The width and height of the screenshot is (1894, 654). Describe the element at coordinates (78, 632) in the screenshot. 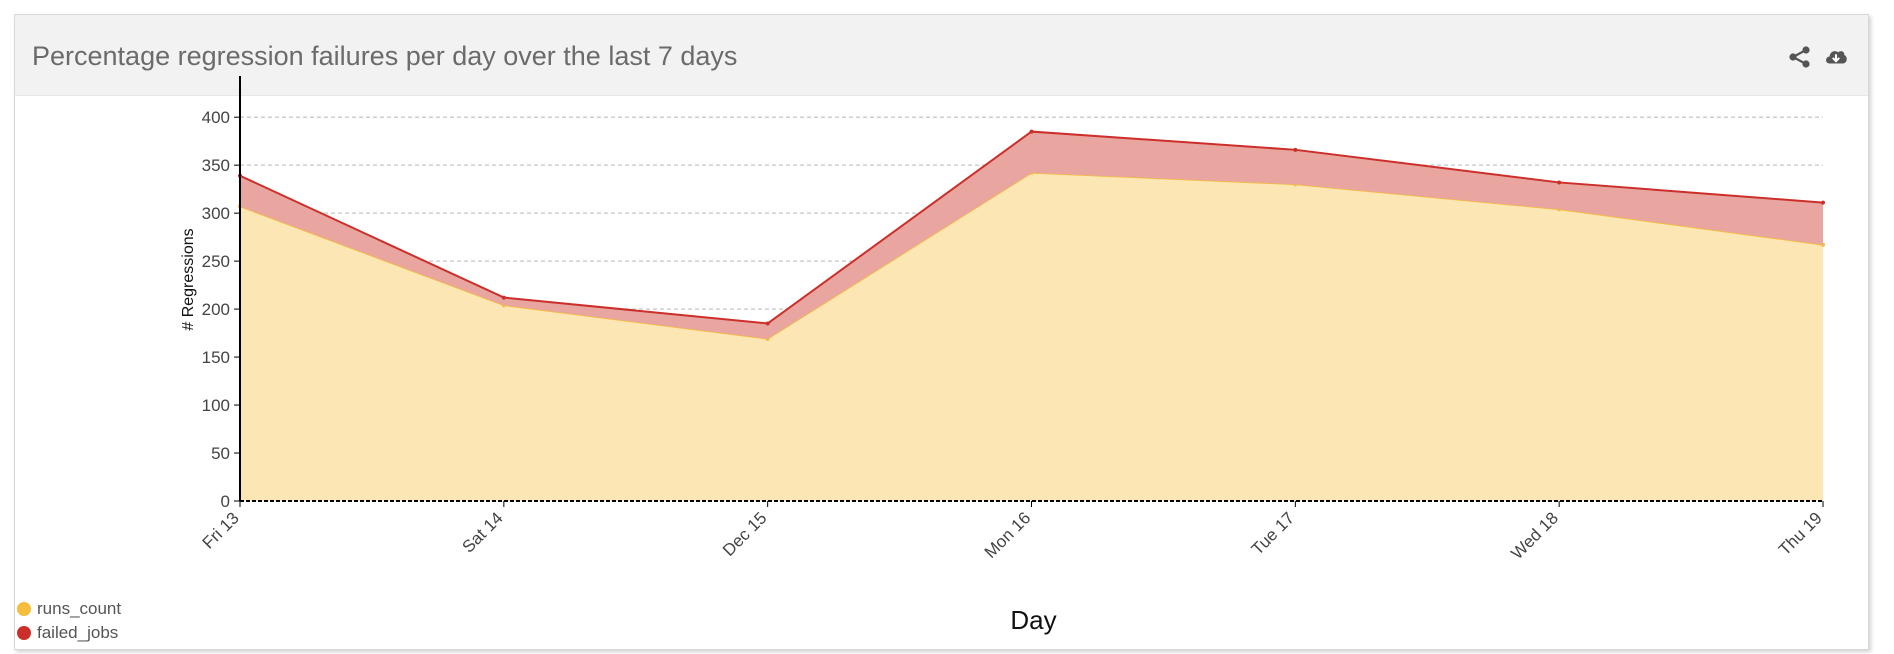

I see `legend-label: failed_jobs` at that location.